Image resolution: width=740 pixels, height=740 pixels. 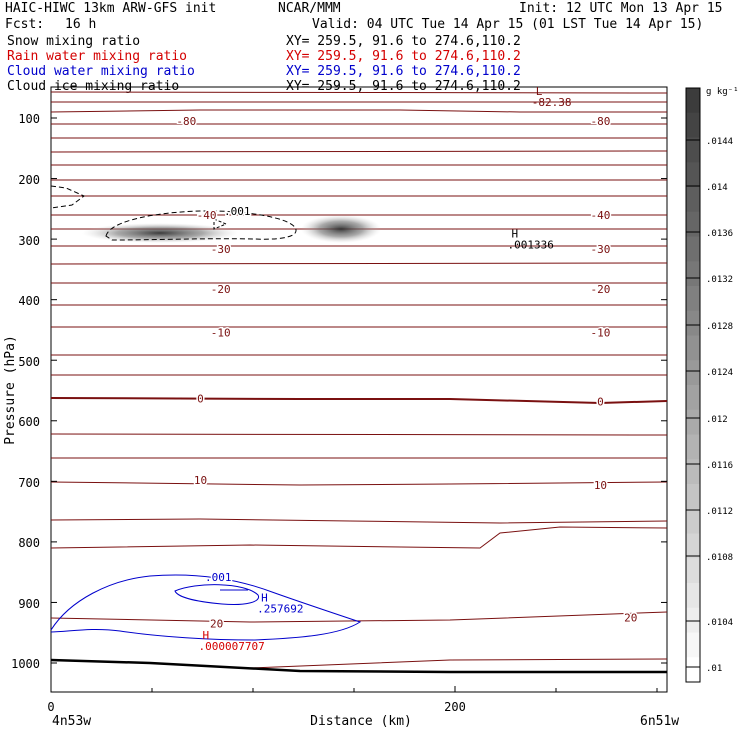 I want to click on x-axis-title: Distance (km), so click(x=361, y=721).